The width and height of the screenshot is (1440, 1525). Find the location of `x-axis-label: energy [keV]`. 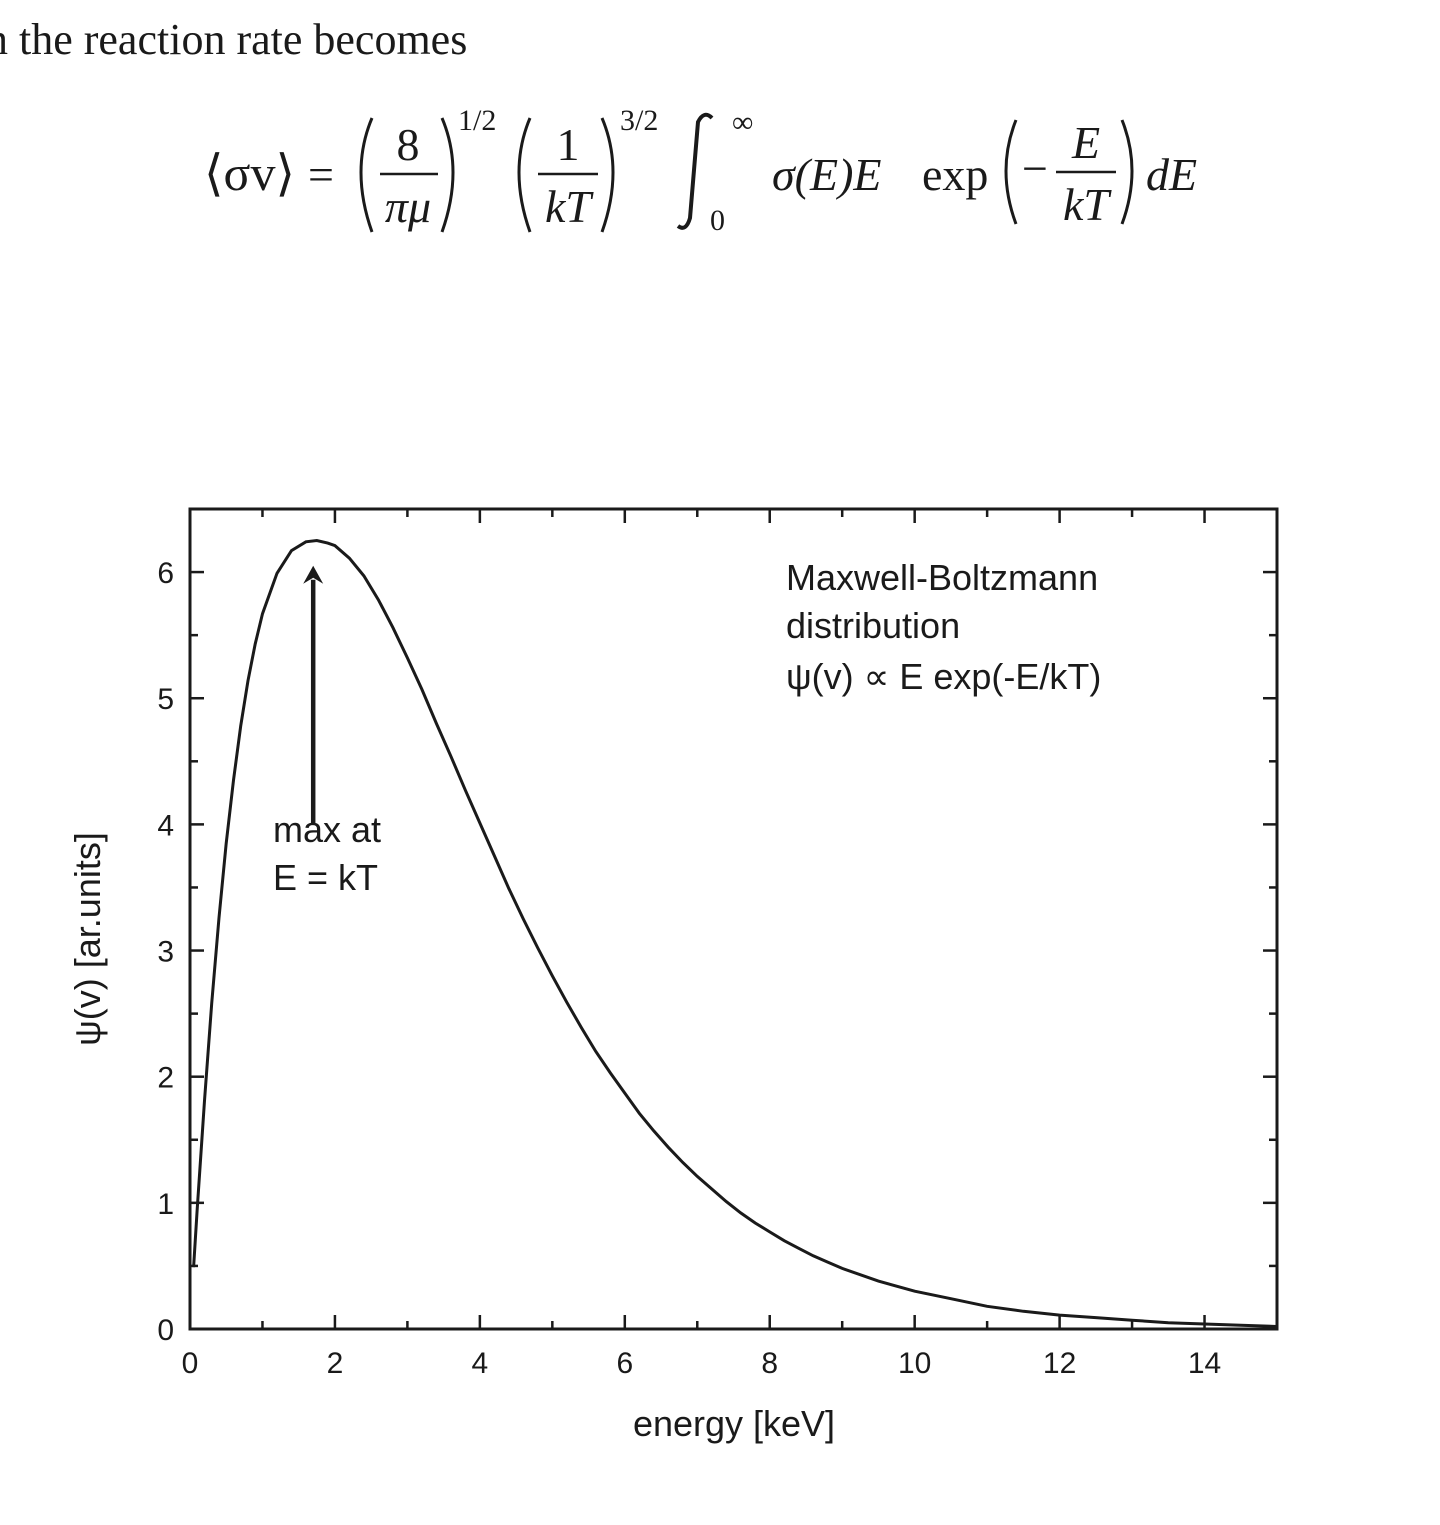

x-axis-label: energy [keV] is located at coordinates (734, 1423).